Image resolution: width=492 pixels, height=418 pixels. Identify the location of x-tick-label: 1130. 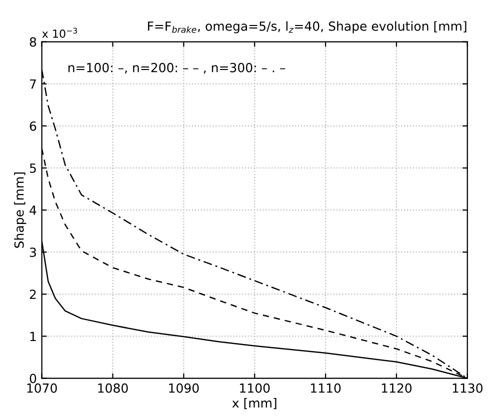
(467, 388).